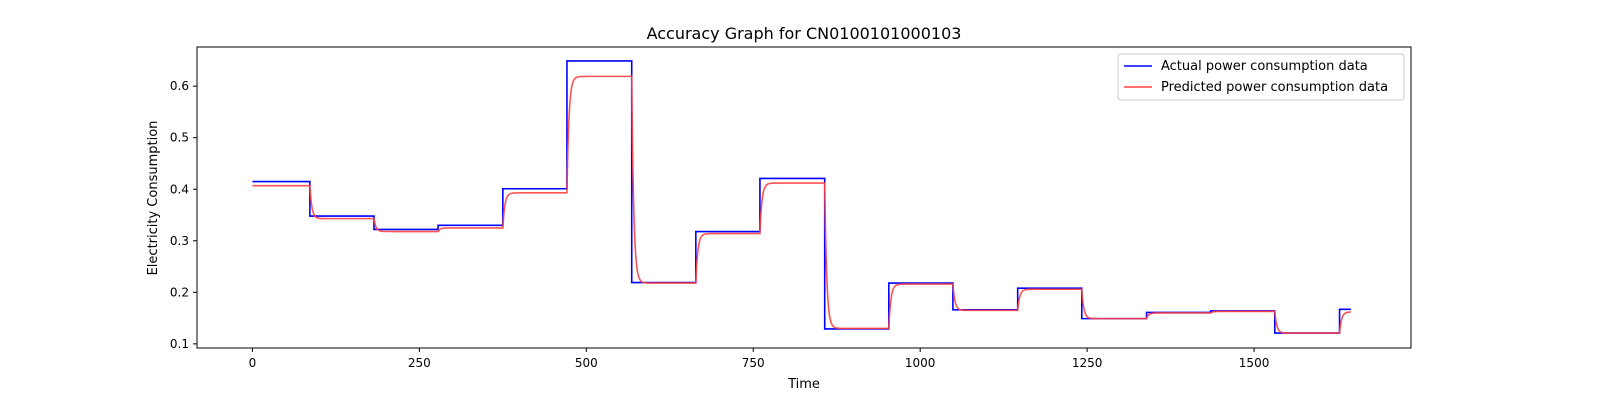 The height and width of the screenshot is (400, 1600). What do you see at coordinates (419, 363) in the screenshot?
I see `x-tick-label: 250` at bounding box center [419, 363].